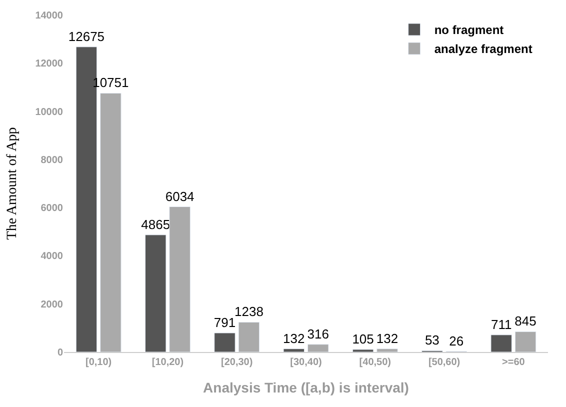  Describe the element at coordinates (501, 324) in the screenshot. I see `data-label: 711` at that location.